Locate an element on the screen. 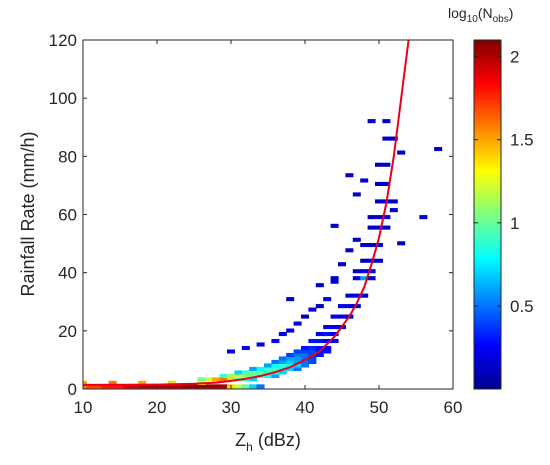 The width and height of the screenshot is (550, 465). colorbar-tick-label: 1 is located at coordinates (514, 223).